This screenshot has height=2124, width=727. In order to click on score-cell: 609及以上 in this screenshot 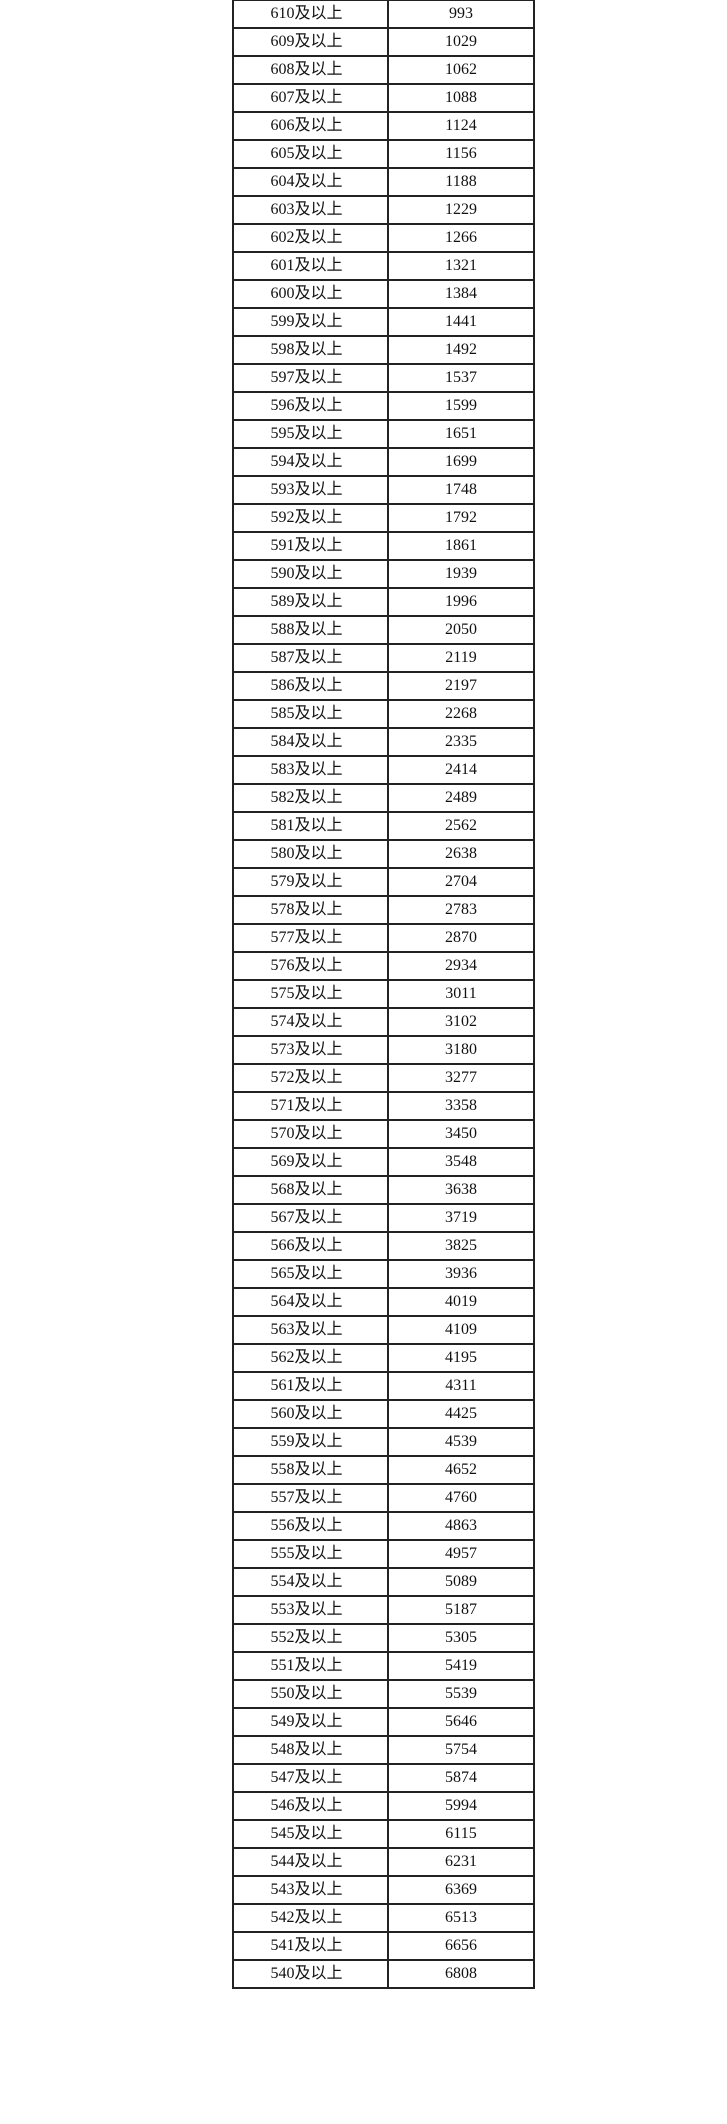, I will do `click(310, 42)`.